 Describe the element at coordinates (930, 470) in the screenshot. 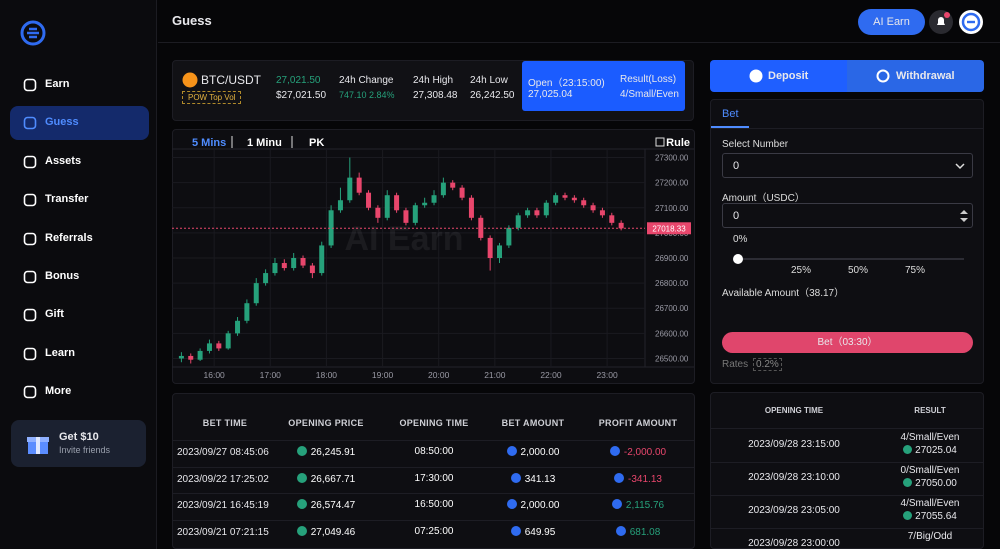

I see `cell: 0/Small/Even` at that location.